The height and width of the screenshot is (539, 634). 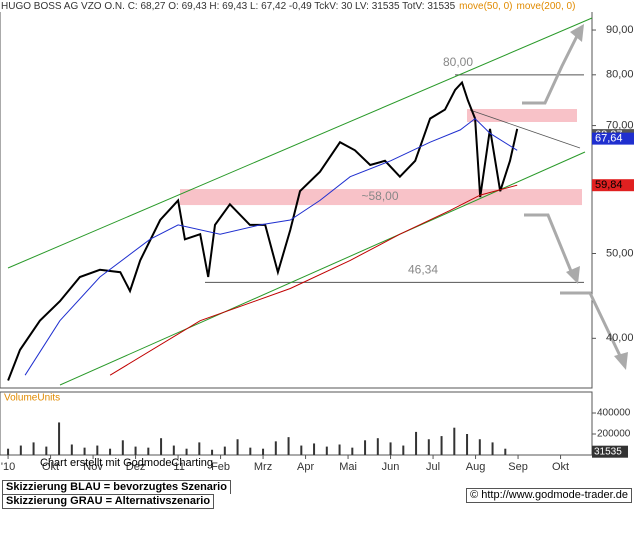 I want to click on x-tick-label: Sep, so click(x=518, y=467).